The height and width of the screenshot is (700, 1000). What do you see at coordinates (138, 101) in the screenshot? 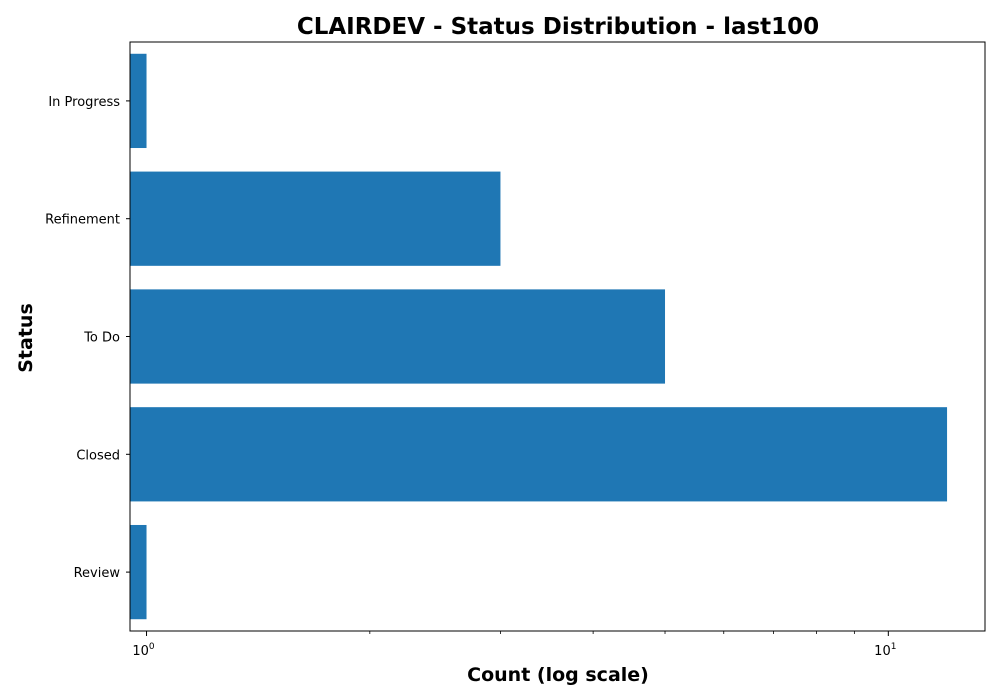
I see `bar-in-progress` at bounding box center [138, 101].